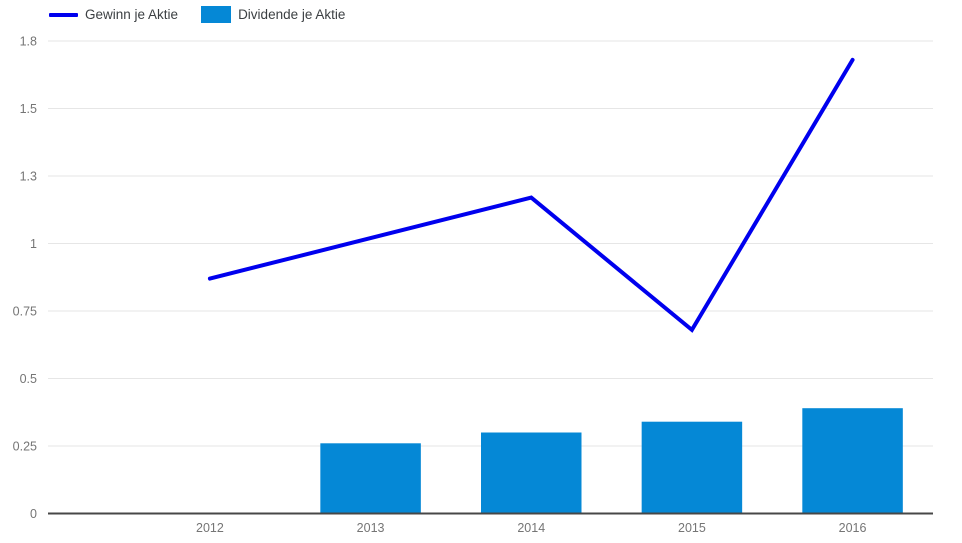  Describe the element at coordinates (132, 14) in the screenshot. I see `legend-label-gewinn: Gewinn je Aktie` at that location.